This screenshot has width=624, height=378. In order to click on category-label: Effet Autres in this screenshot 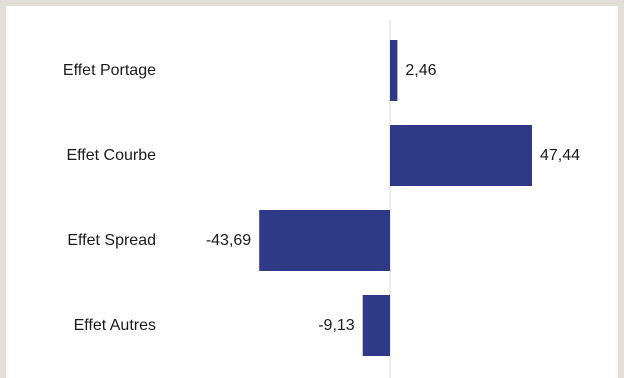, I will do `click(115, 325)`.